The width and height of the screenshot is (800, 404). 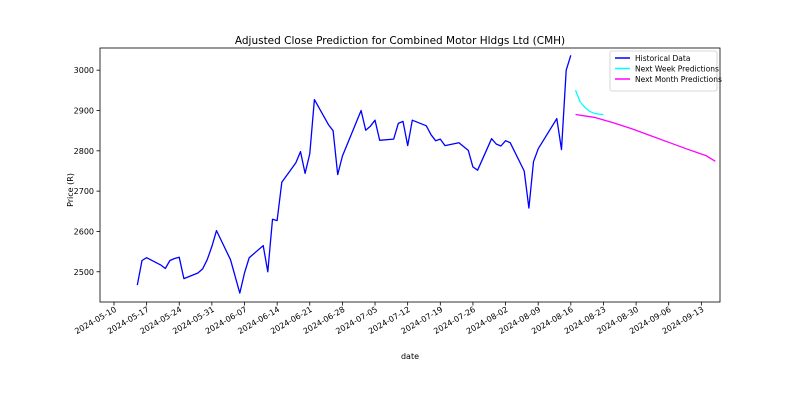 What do you see at coordinates (589, 103) in the screenshot?
I see `series-line-next-week-predictions` at bounding box center [589, 103].